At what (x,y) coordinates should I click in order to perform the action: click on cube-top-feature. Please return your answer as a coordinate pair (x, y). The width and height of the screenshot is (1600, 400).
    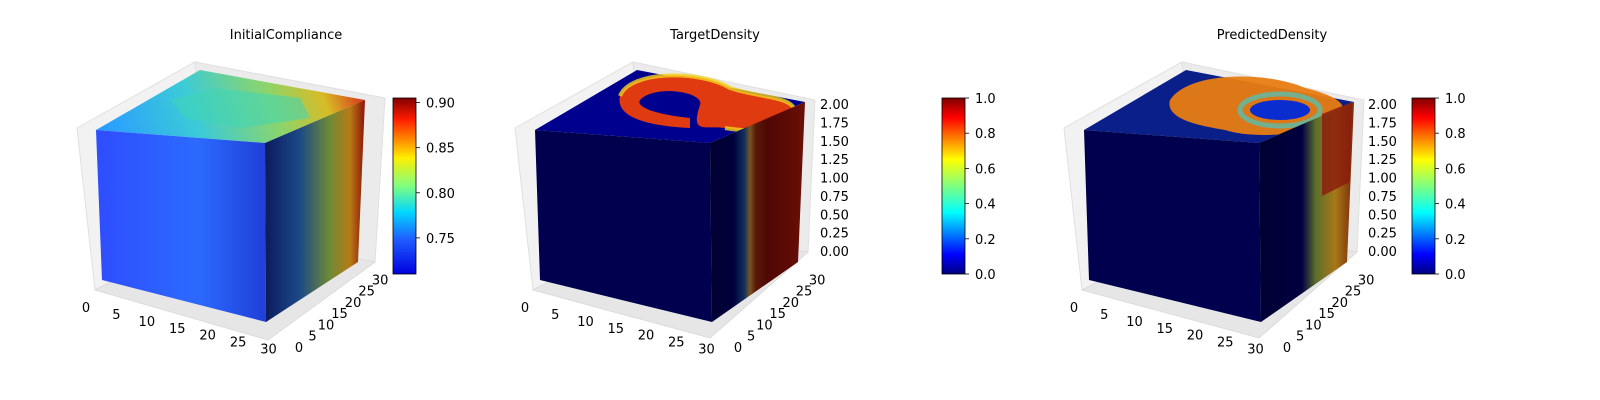
    Looking at the image, I should click on (707, 103).